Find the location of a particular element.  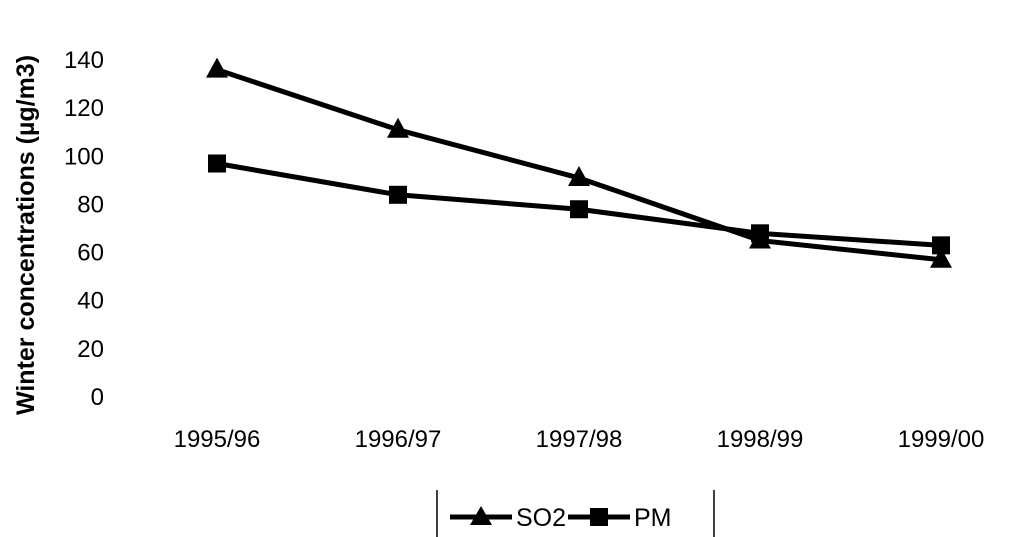

legend-item-so2: SO2 is located at coordinates (508, 518).